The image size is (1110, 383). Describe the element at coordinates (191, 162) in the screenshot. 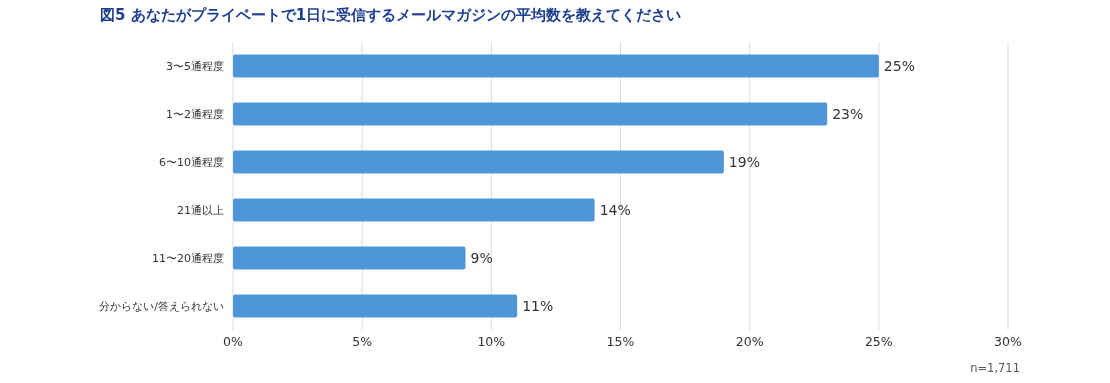

I see `y-tick-label: 6〜10通程度` at that location.